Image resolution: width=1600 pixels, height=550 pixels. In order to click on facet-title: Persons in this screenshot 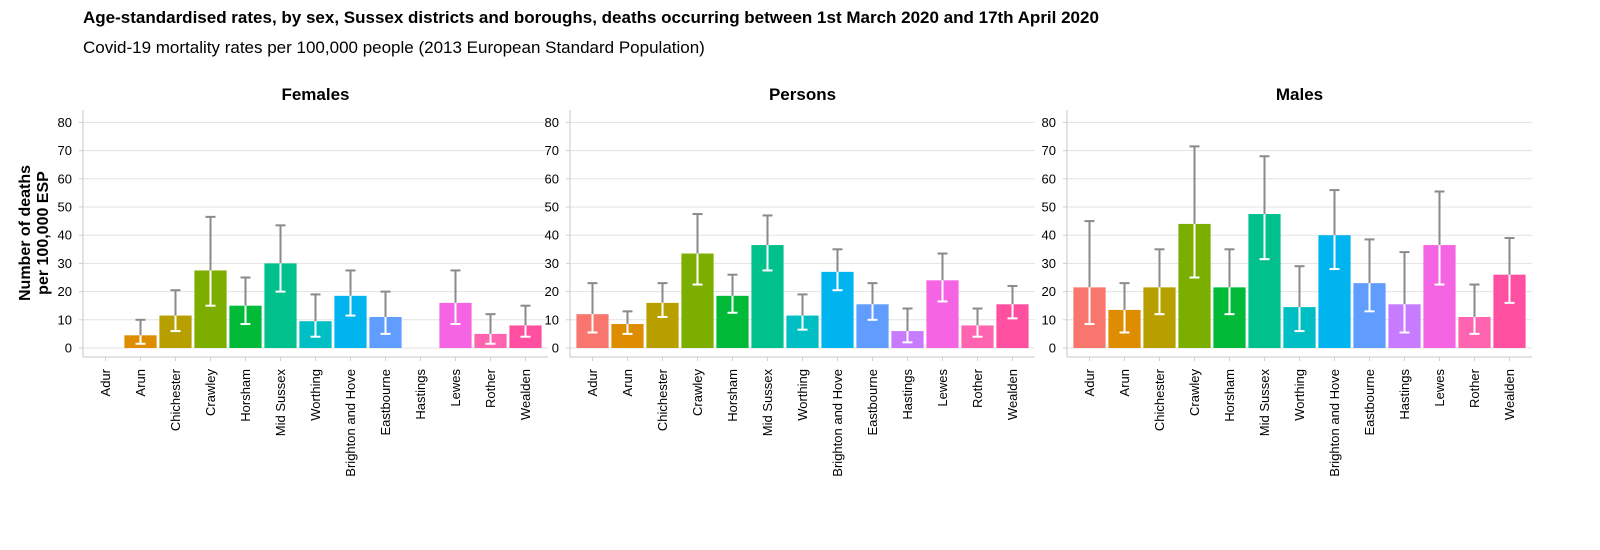, I will do `click(802, 94)`.